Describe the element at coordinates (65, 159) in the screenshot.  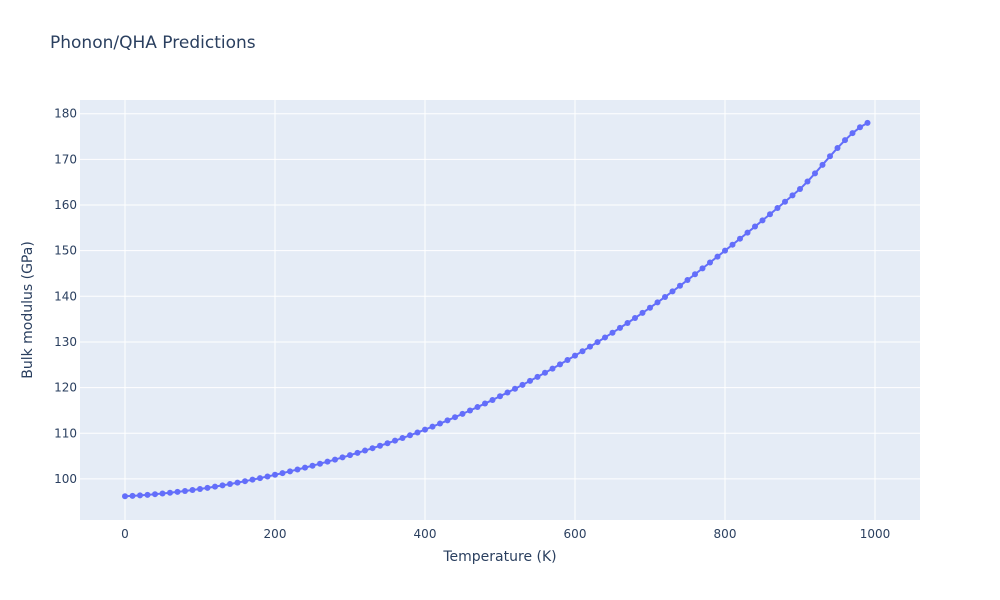
I see `y-tick-label: 170` at that location.